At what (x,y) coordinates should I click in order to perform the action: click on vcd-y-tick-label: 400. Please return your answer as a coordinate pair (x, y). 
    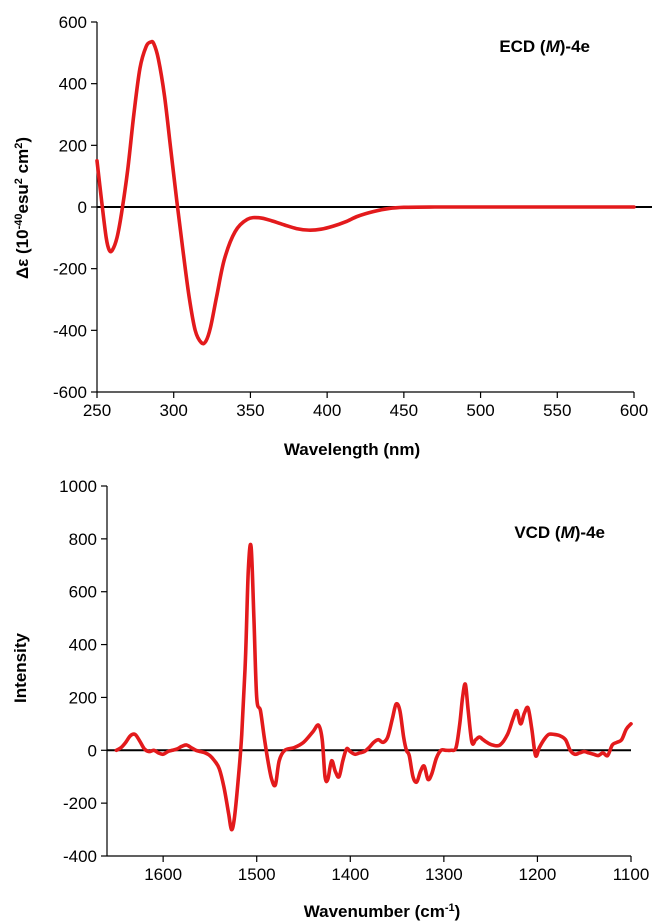
    Looking at the image, I should click on (83, 645).